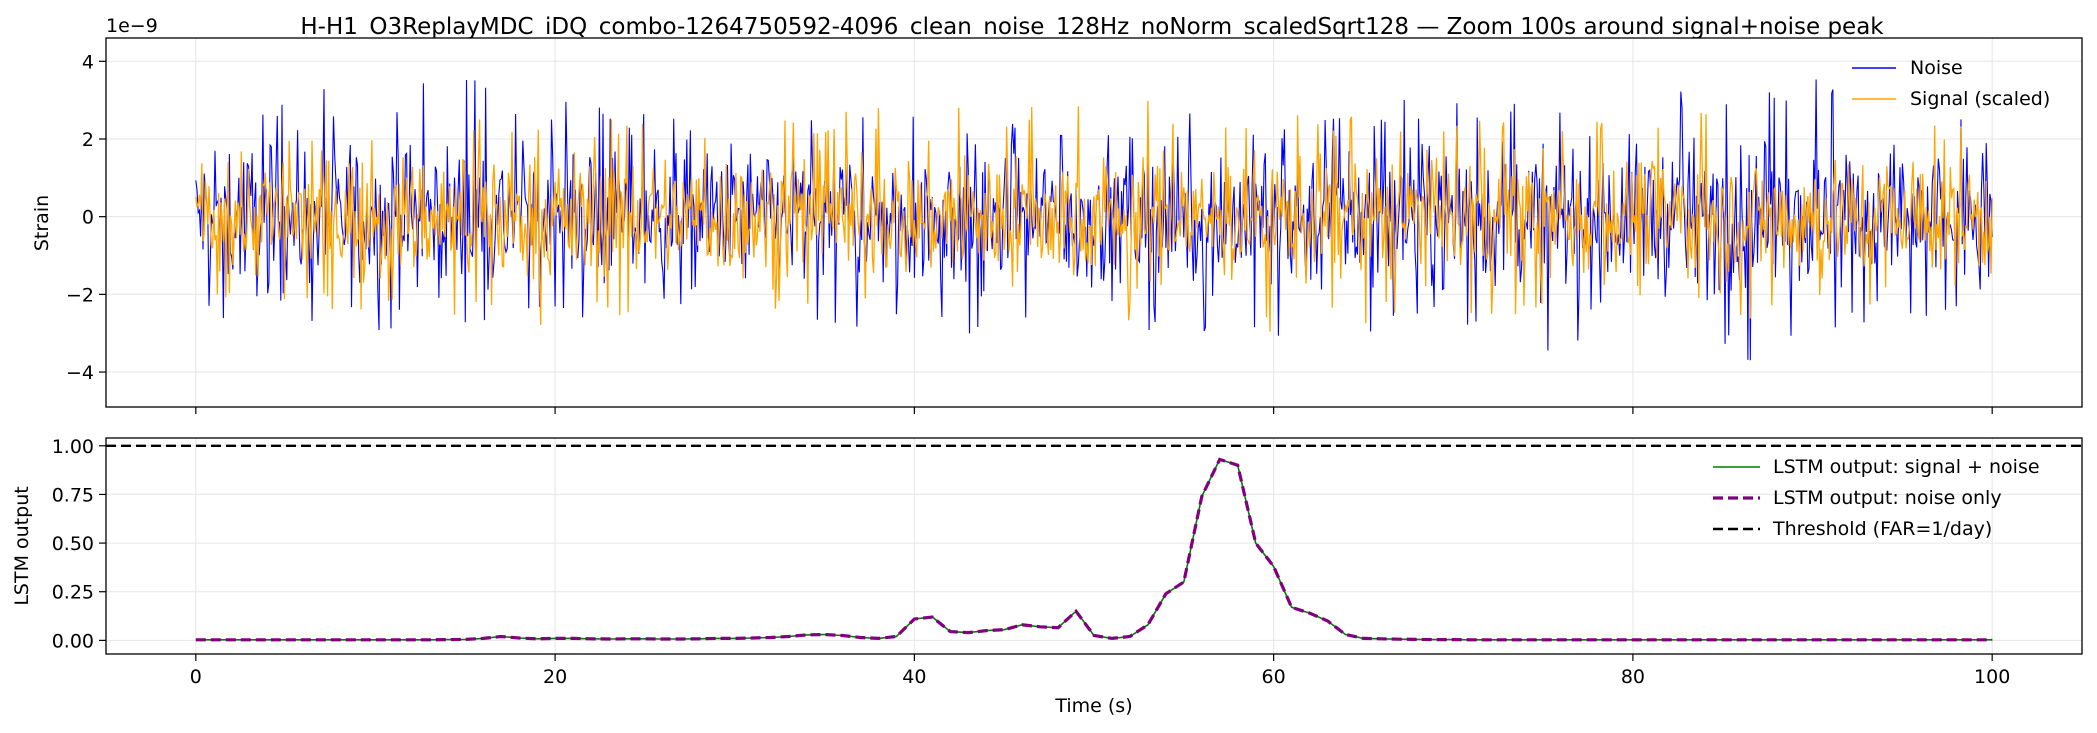 This screenshot has width=2097, height=733. Describe the element at coordinates (1906, 467) in the screenshot. I see `legend-signal-noise-label: LSTM output: signal + noise` at that location.